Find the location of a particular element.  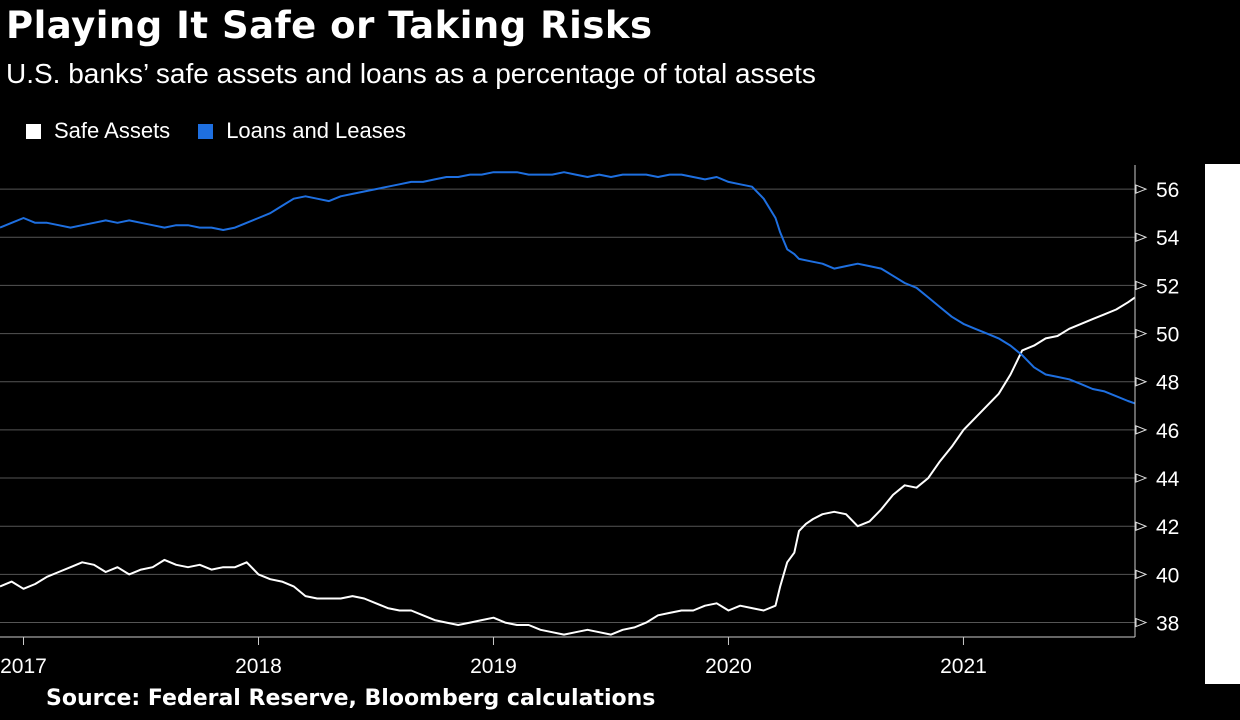

legend-label-loans-and-leases: Loans and Leases is located at coordinates (316, 130).